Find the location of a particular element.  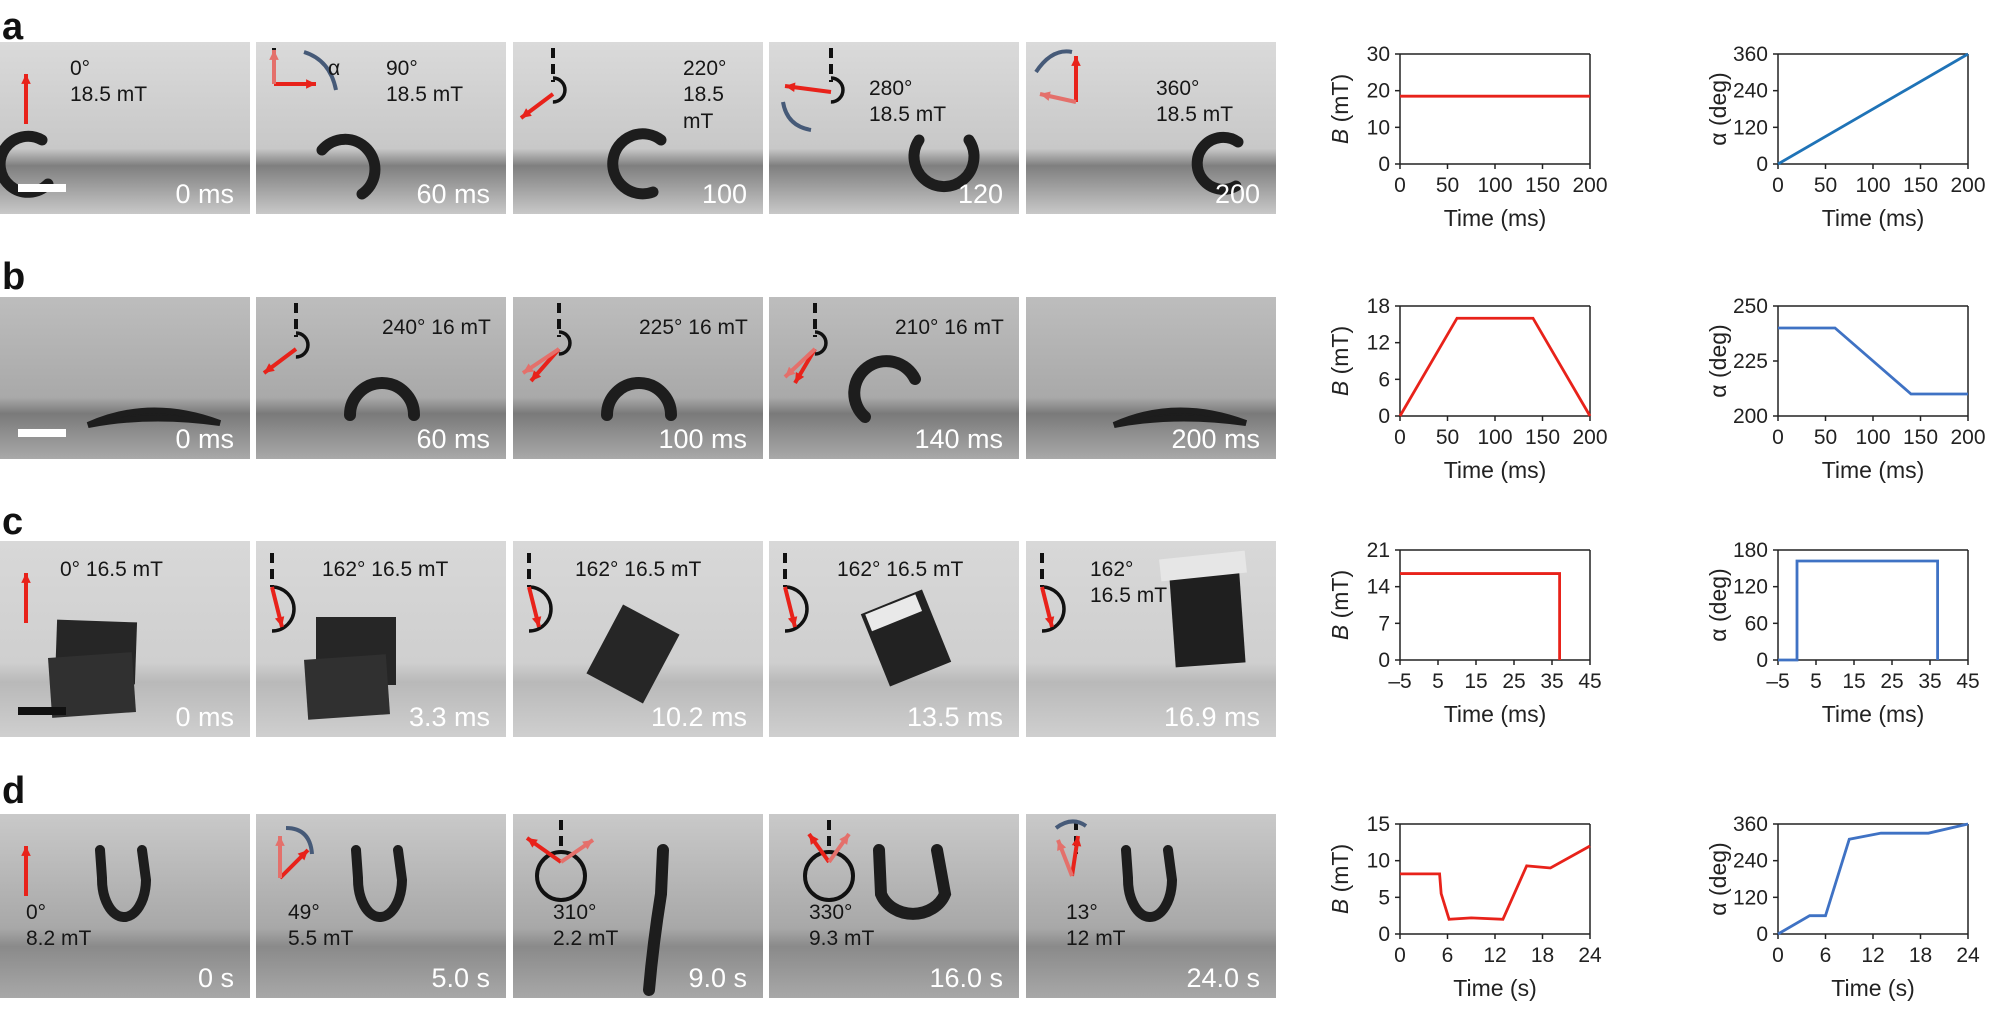

video-frame: 0° 16.5 mT 0 ms is located at coordinates (125, 639).